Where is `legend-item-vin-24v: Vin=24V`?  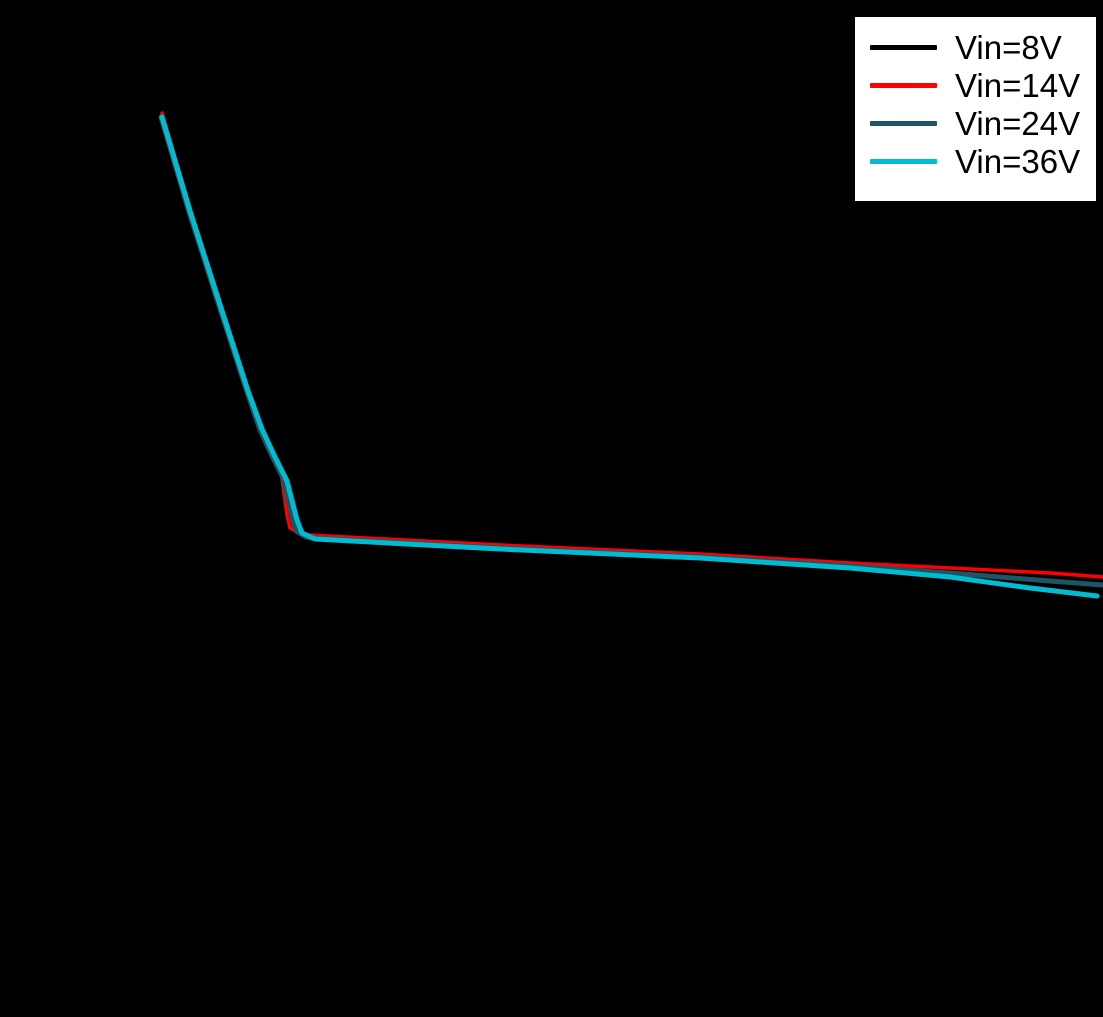
legend-item-vin-24v: Vin=24V is located at coordinates (983, 123).